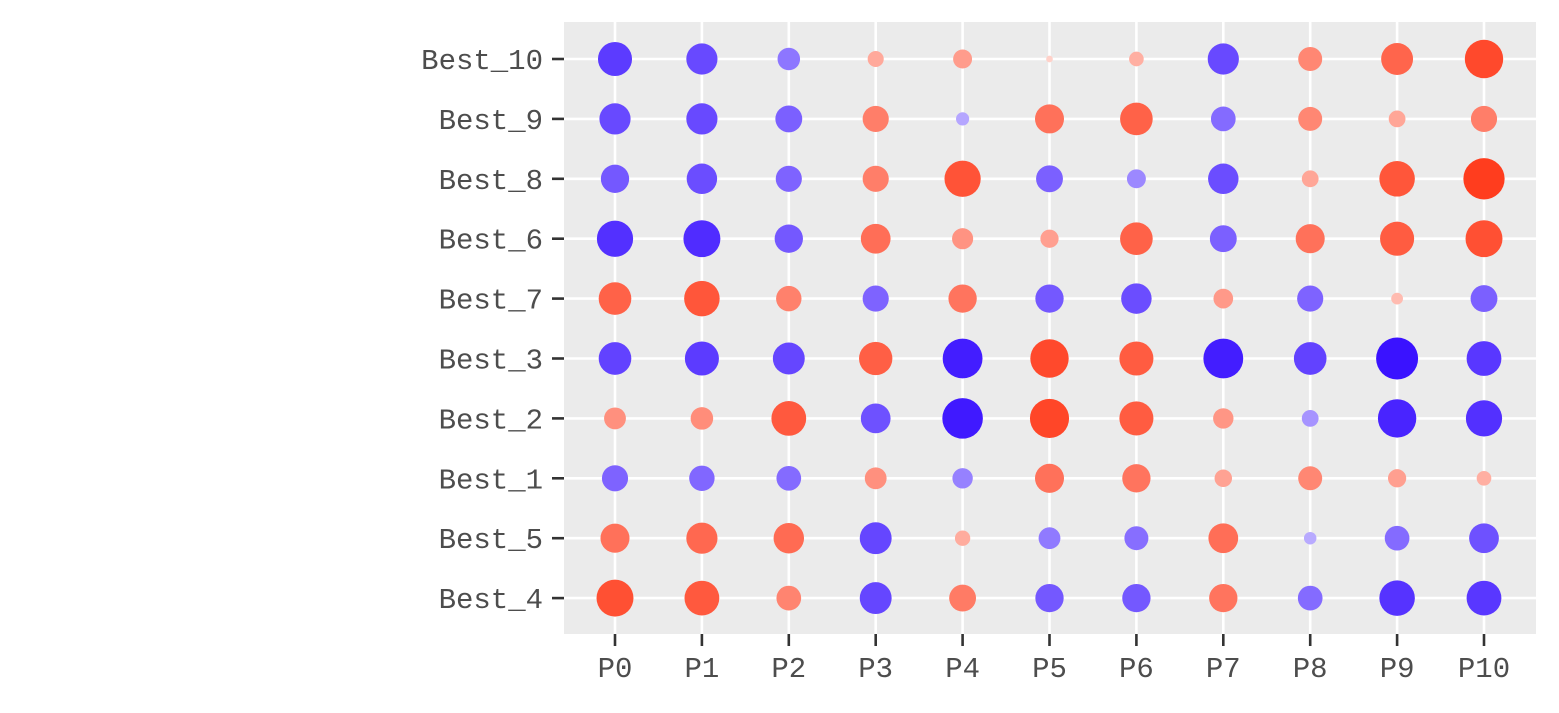 The height and width of the screenshot is (713, 1559). What do you see at coordinates (491, 361) in the screenshot?
I see `y-tick-label: Best_3` at bounding box center [491, 361].